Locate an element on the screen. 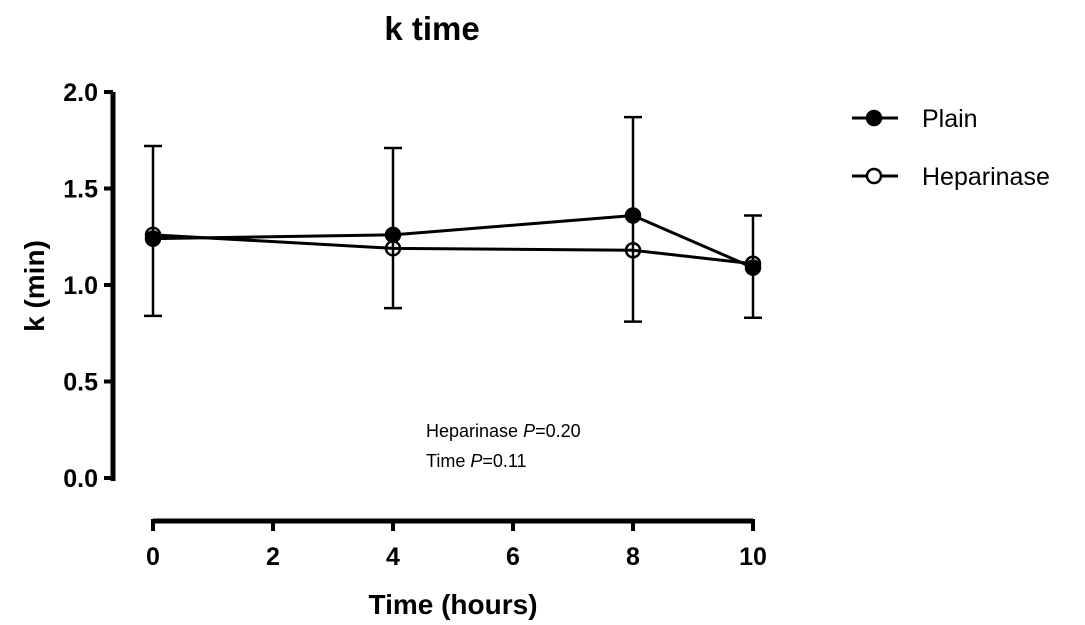 The height and width of the screenshot is (625, 1085). annotation-time-p: Time P=0.11 is located at coordinates (476, 461).